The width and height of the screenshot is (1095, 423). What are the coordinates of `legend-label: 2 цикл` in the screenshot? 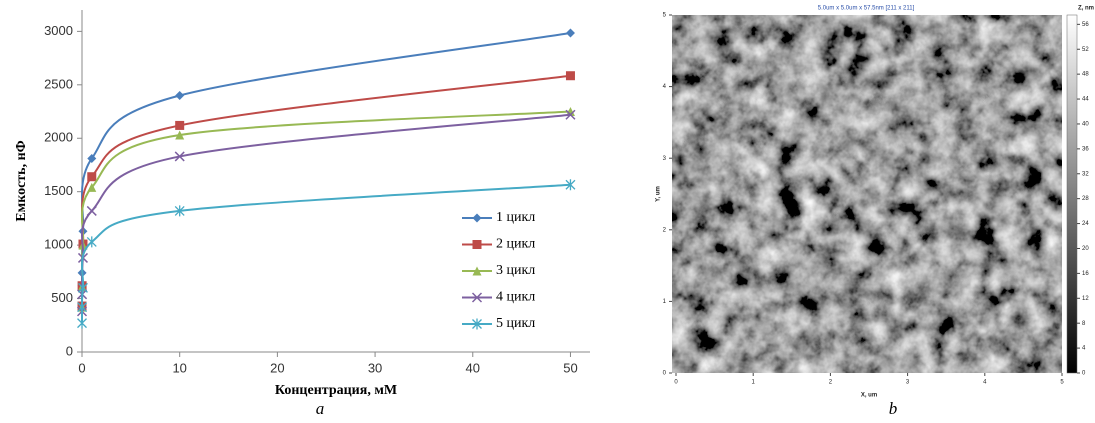 It's located at (515, 244).